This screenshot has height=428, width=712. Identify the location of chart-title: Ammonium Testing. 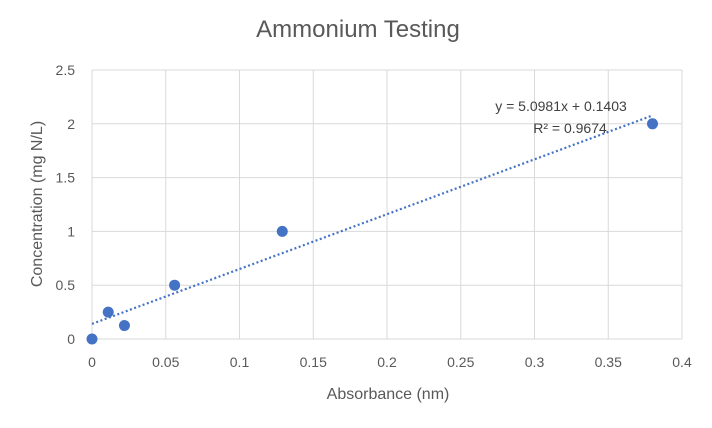
(358, 29).